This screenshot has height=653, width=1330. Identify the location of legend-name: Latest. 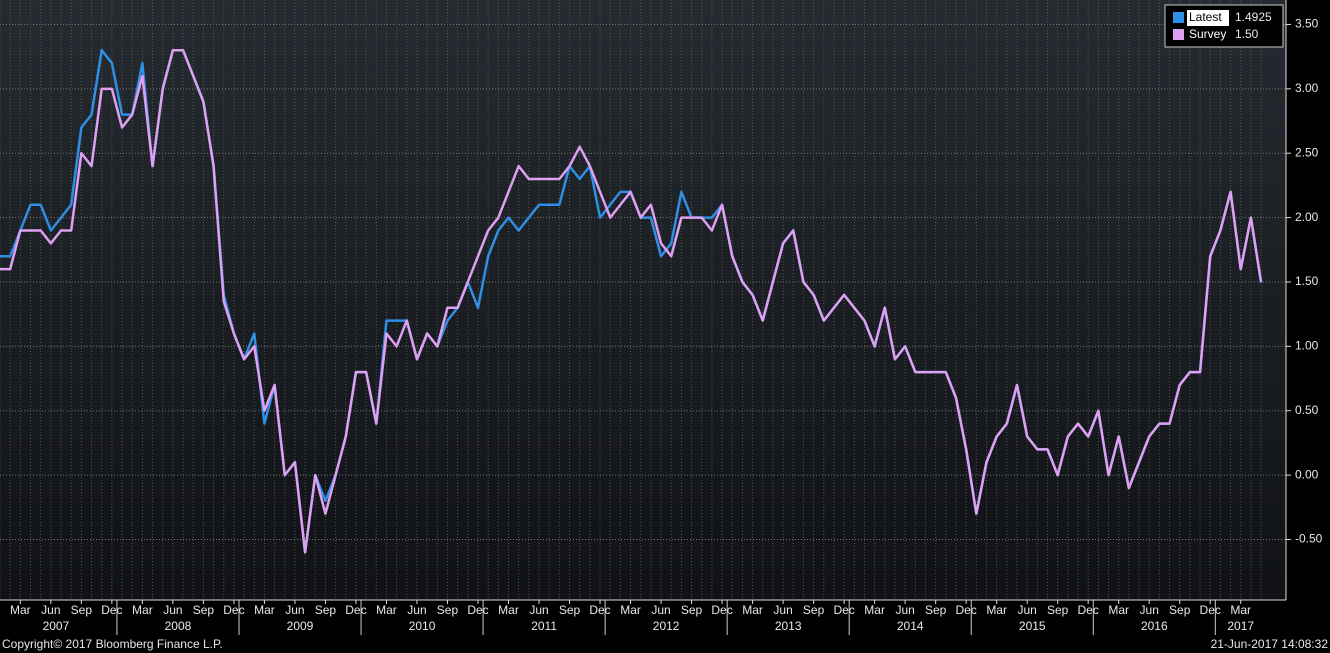
(1205, 17).